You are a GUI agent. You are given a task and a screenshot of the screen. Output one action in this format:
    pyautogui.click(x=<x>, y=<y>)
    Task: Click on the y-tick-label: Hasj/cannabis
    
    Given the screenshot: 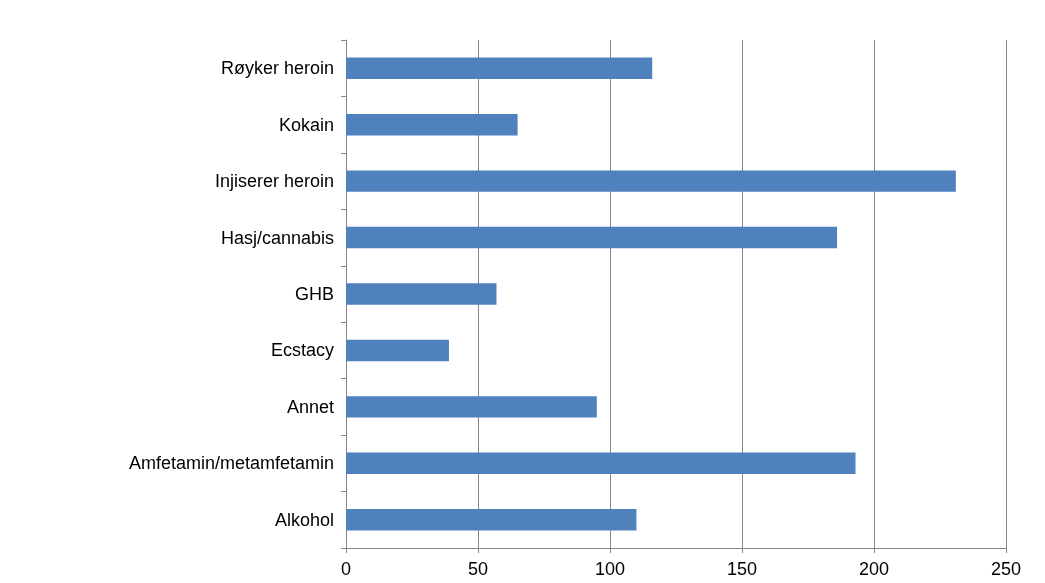 What is the action you would take?
    pyautogui.click(x=277, y=237)
    